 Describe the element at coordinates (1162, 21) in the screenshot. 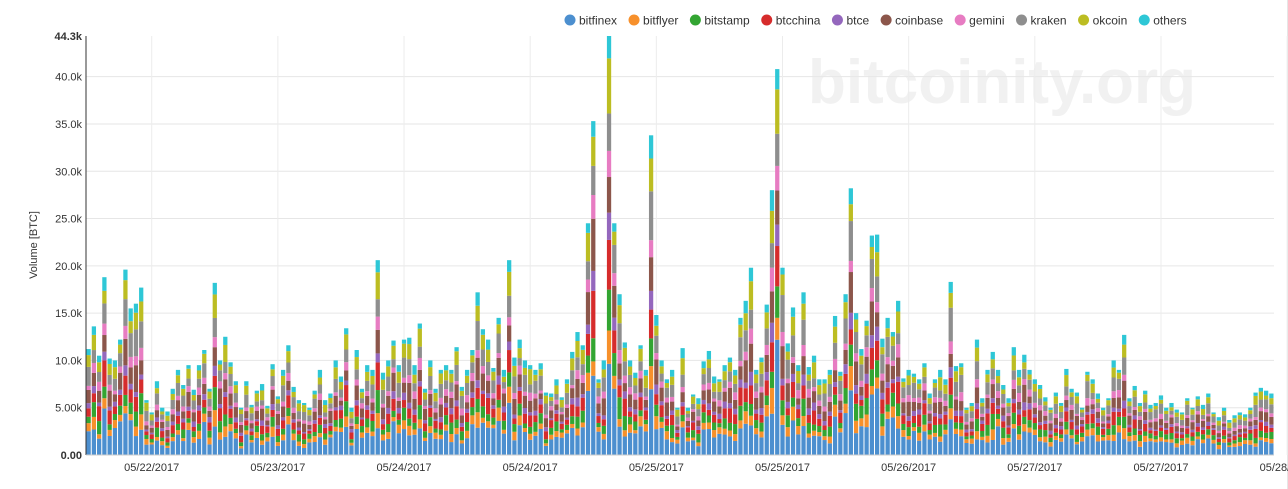

I see `legend-item-others: others` at that location.